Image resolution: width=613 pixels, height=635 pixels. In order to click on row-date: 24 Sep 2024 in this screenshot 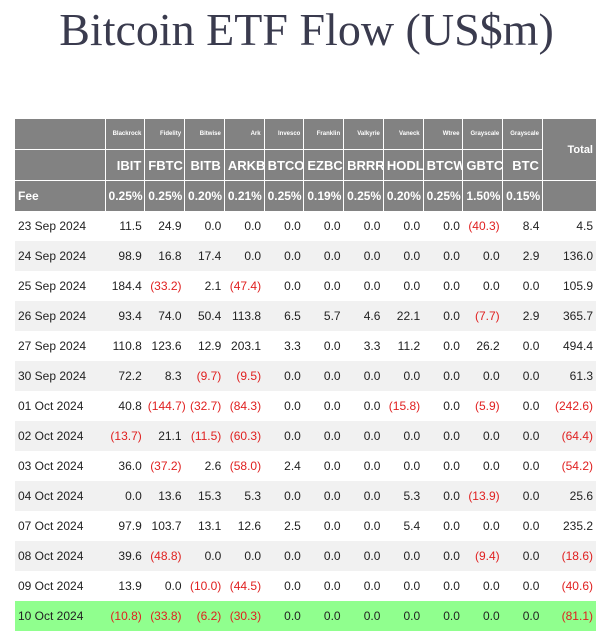, I will do `click(60, 256)`.